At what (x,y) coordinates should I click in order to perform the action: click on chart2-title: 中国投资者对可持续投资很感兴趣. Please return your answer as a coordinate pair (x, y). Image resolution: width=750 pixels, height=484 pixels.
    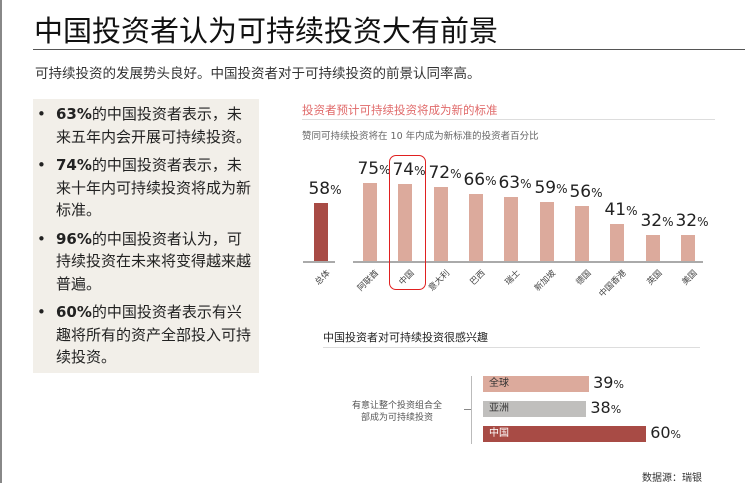
    Looking at the image, I should click on (405, 337).